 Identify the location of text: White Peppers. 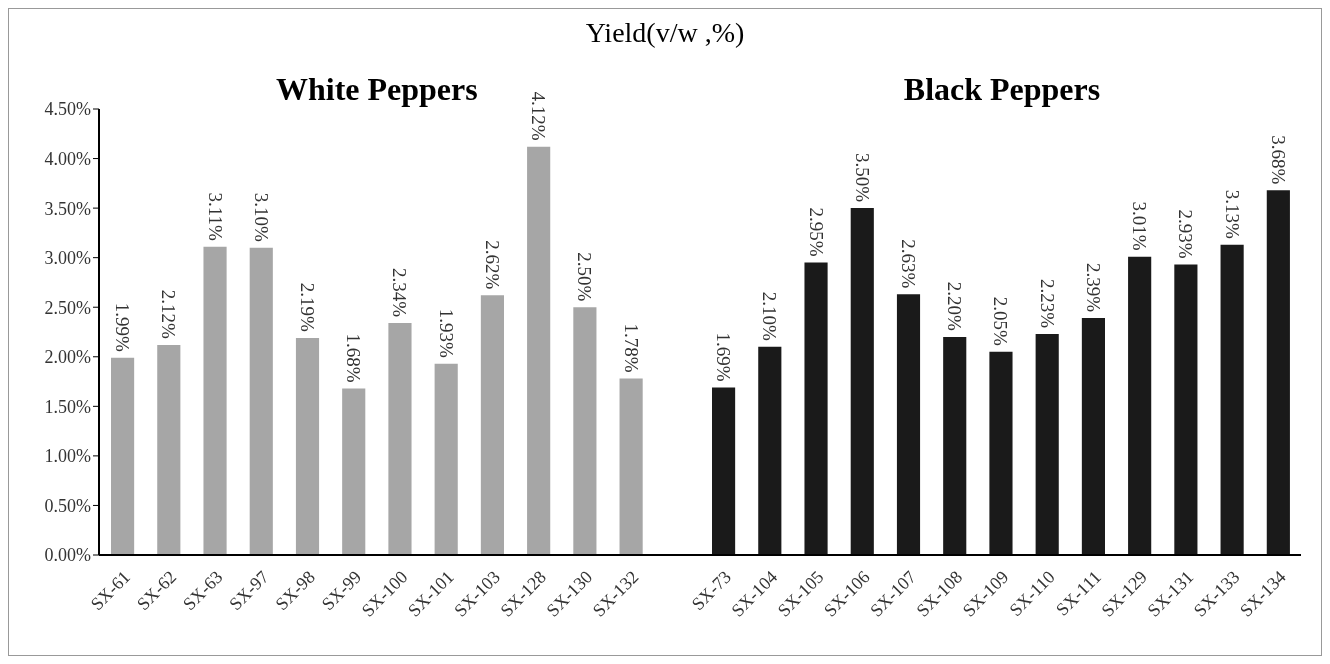
(376, 89).